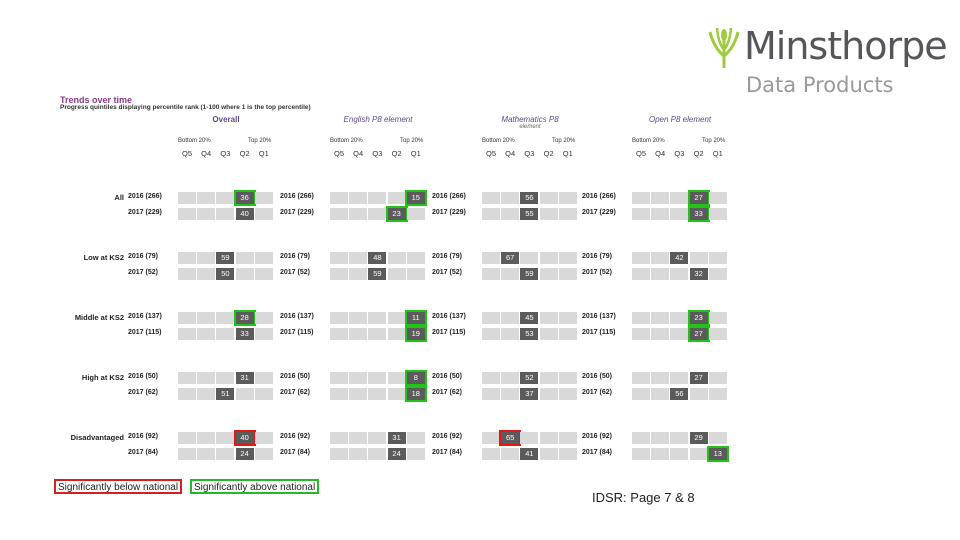 The width and height of the screenshot is (960, 540). Describe the element at coordinates (679, 258) in the screenshot. I see `quintile-value-cell: 42` at that location.